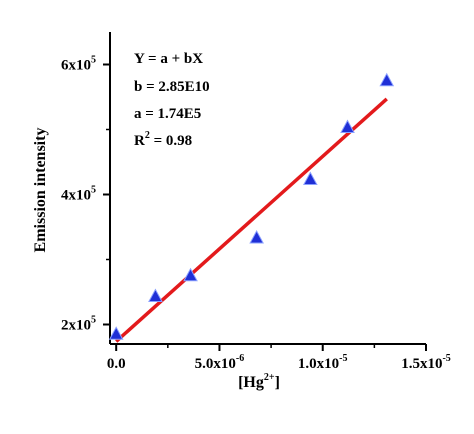  I want to click on y-axis-label: Emission intensity, so click(40, 190).